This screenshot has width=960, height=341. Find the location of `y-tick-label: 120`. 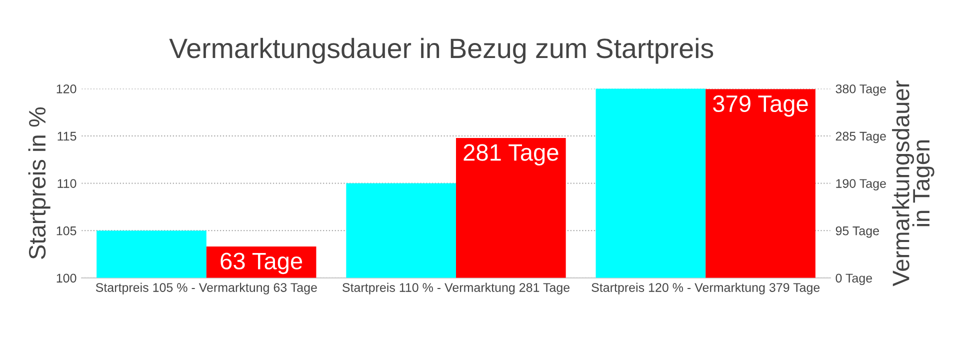

y-tick-label: 120 is located at coordinates (66, 89).